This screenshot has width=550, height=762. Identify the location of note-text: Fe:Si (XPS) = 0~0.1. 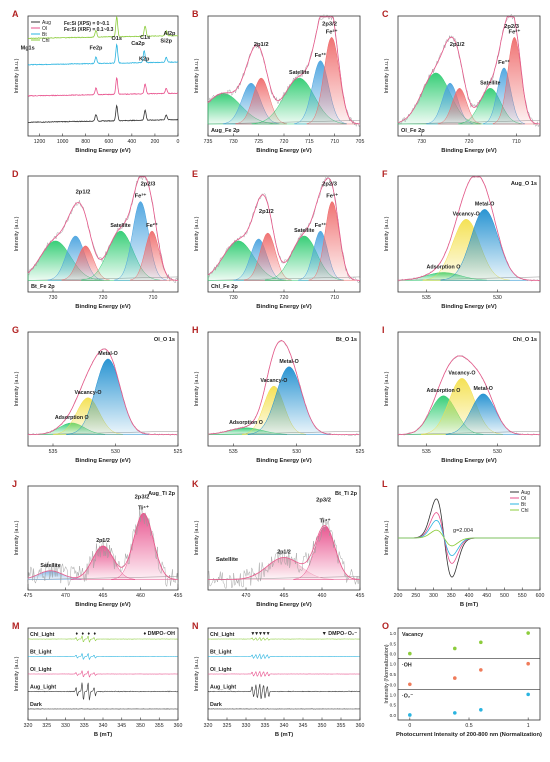
(87, 24).